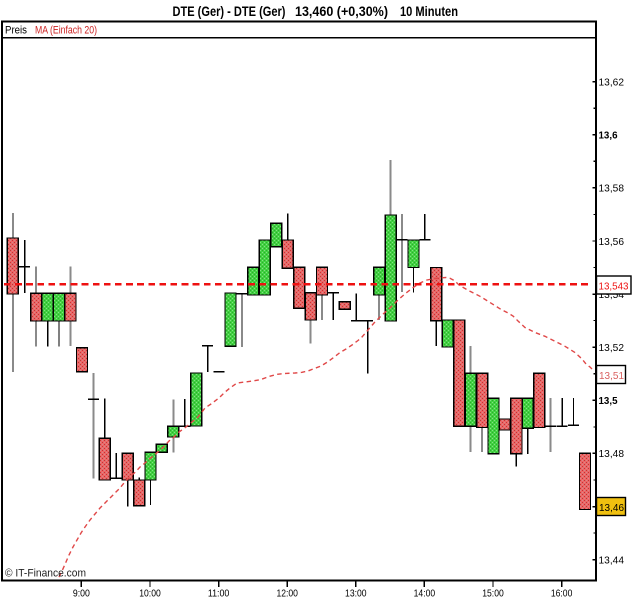 This screenshot has height=600, width=640. What do you see at coordinates (229, 11) in the screenshot?
I see `svg-text: DTE (Ger) - DTE (Ger)` at bounding box center [229, 11].